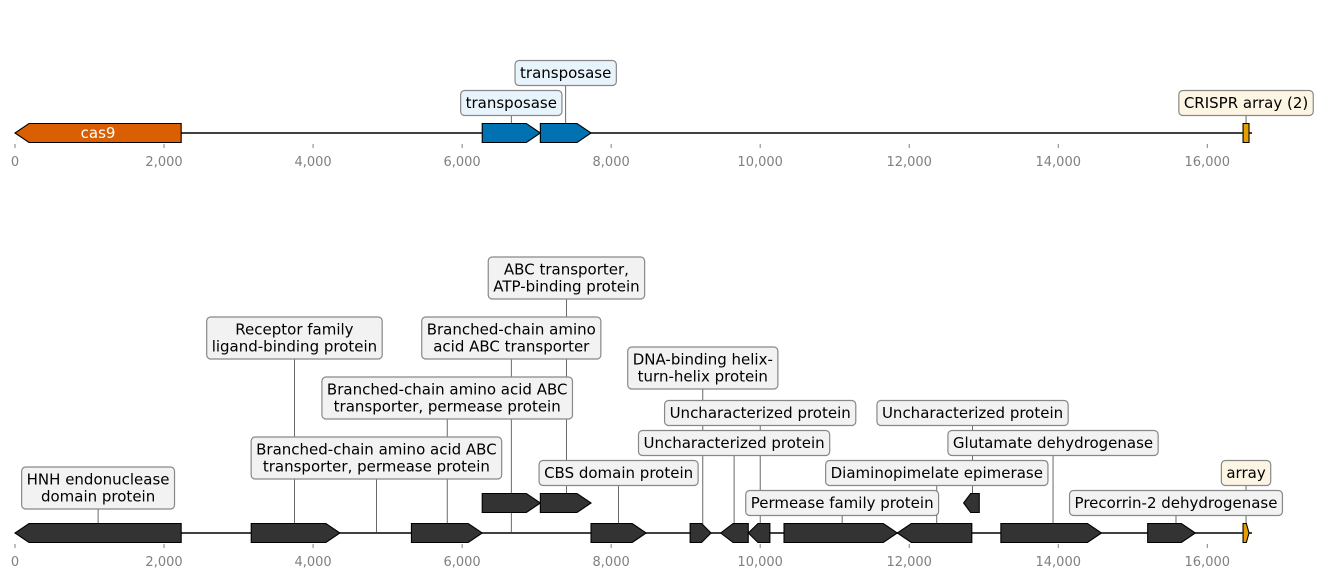 The image size is (1324, 582). I want to click on label-cbs-domain: CBS domain protein, so click(618, 473).